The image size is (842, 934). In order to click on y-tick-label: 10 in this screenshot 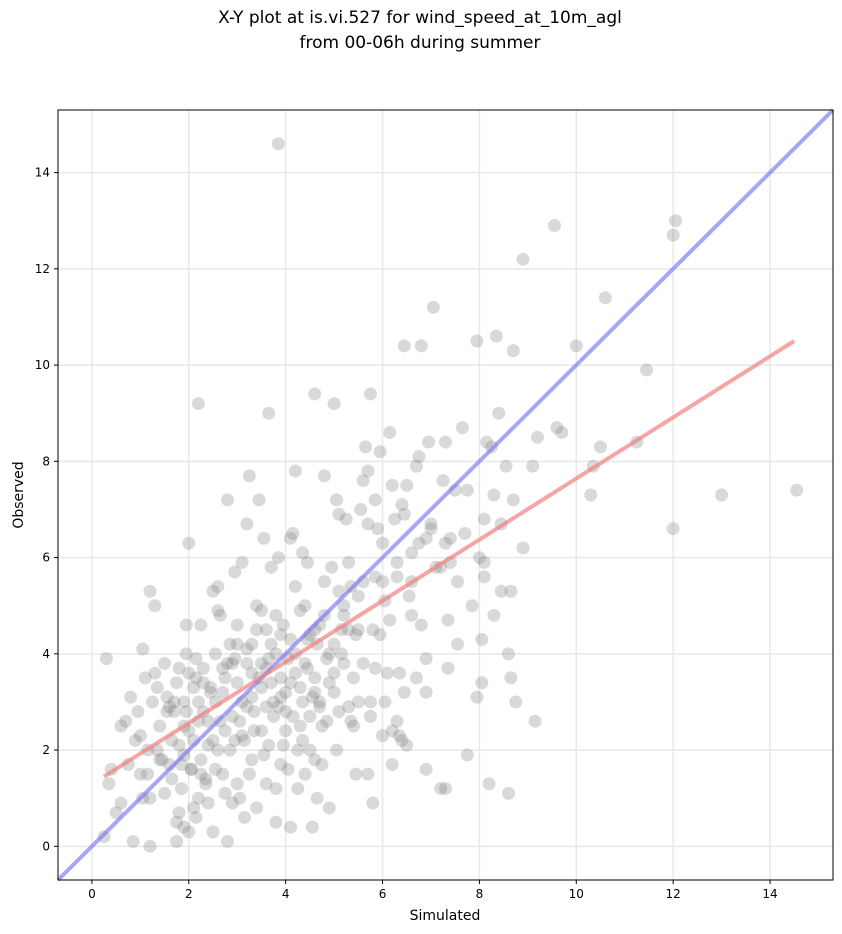, I will do `click(42, 365)`.